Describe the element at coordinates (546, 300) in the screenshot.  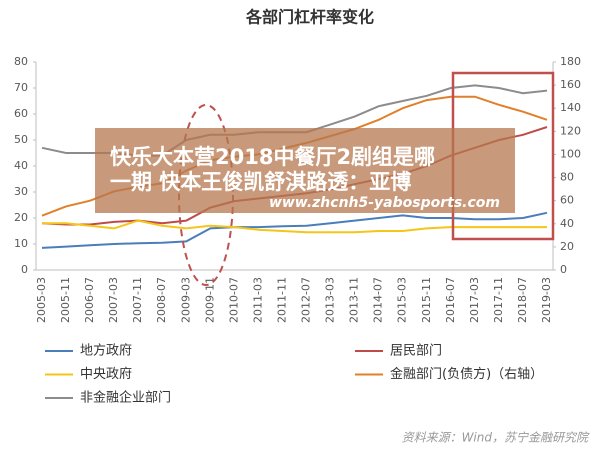
I see `x-tick-label: 2019-03` at that location.